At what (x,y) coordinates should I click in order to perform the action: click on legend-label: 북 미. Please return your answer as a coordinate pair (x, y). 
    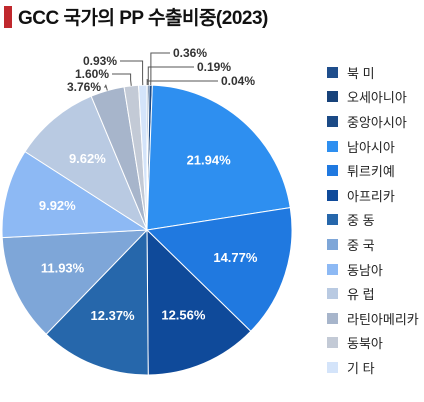
    Looking at the image, I should click on (361, 73).